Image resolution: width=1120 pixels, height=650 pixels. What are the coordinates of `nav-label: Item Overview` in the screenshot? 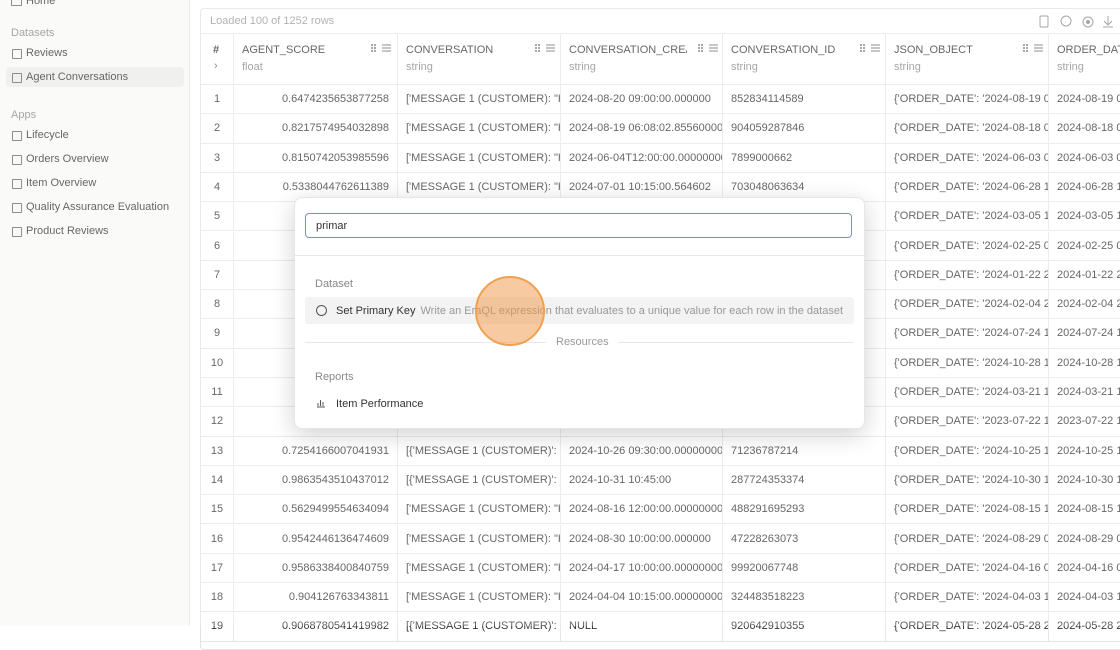 It's located at (61, 183).